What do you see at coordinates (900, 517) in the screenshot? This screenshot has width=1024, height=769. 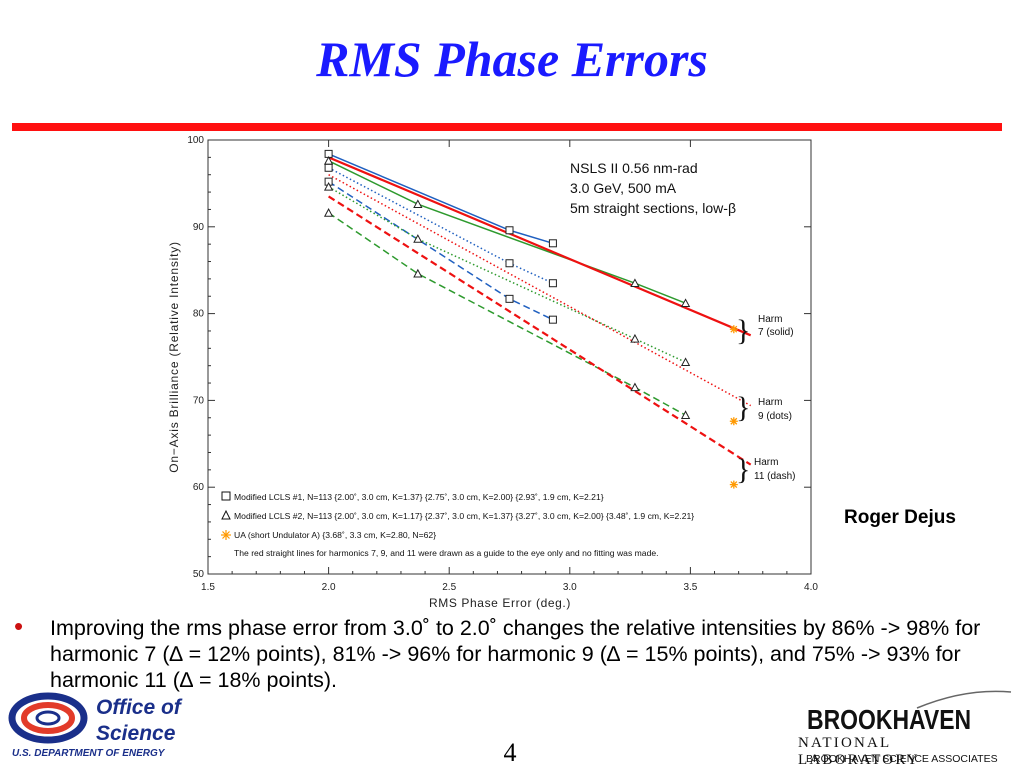 I see `author-name: Roger Dejus` at bounding box center [900, 517].